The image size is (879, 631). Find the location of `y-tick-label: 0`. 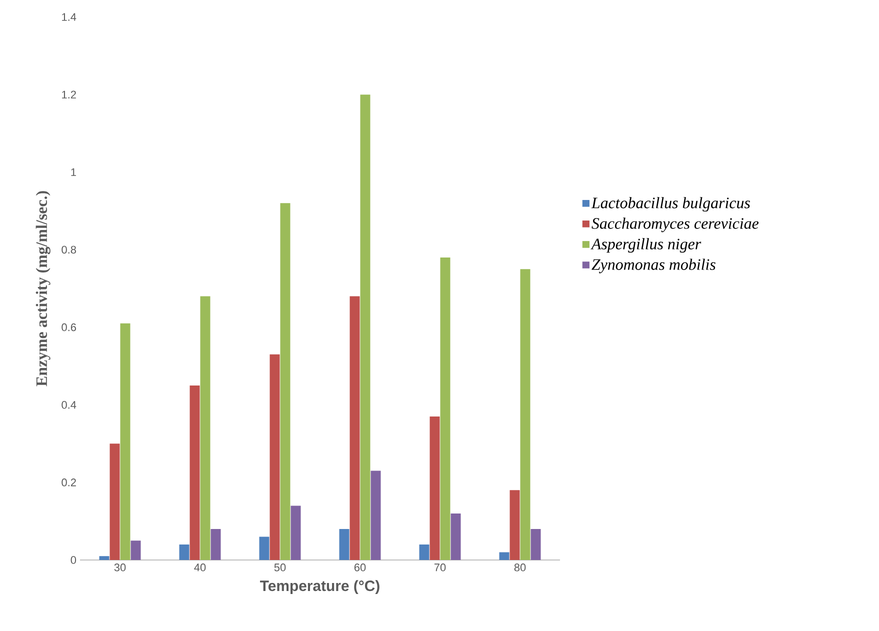

y-tick-label: 0 is located at coordinates (73, 560).